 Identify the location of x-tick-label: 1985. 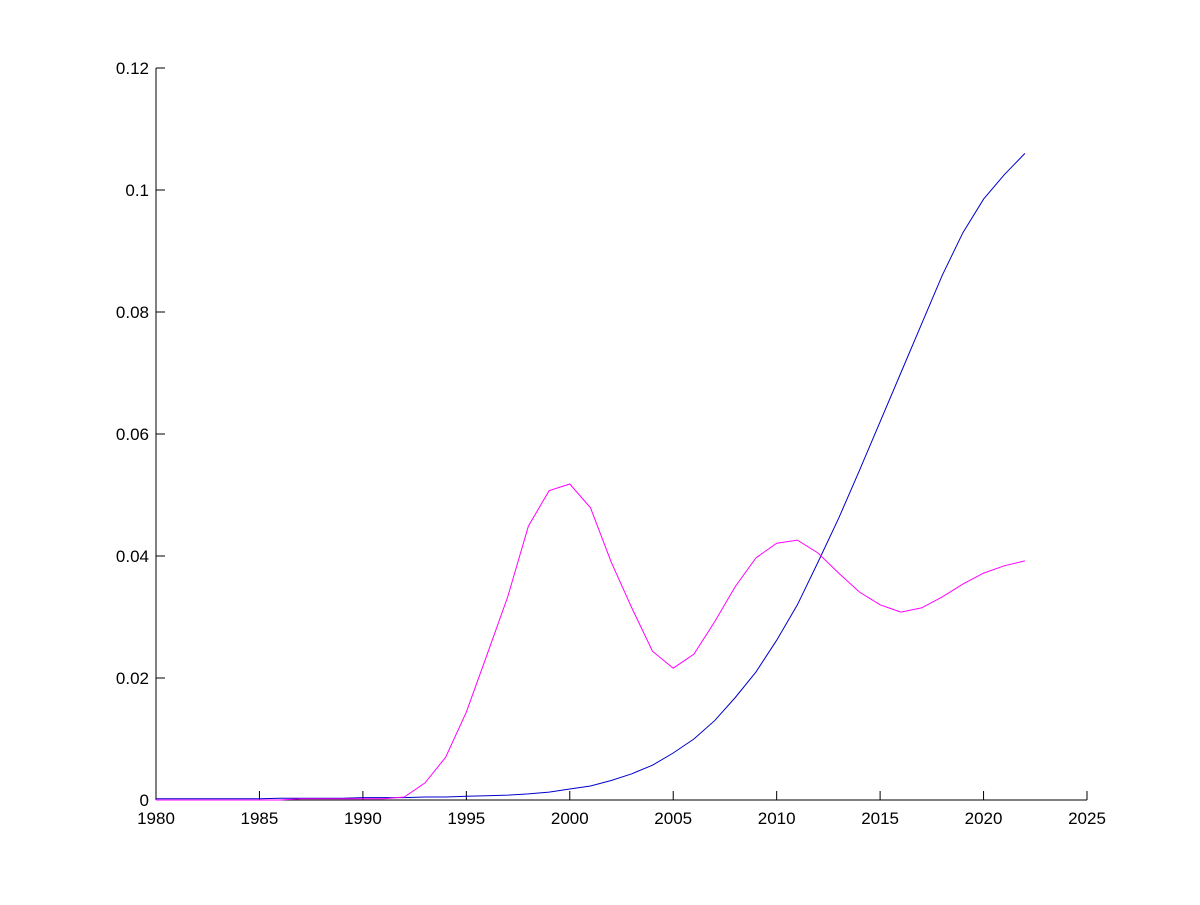
(260, 818).